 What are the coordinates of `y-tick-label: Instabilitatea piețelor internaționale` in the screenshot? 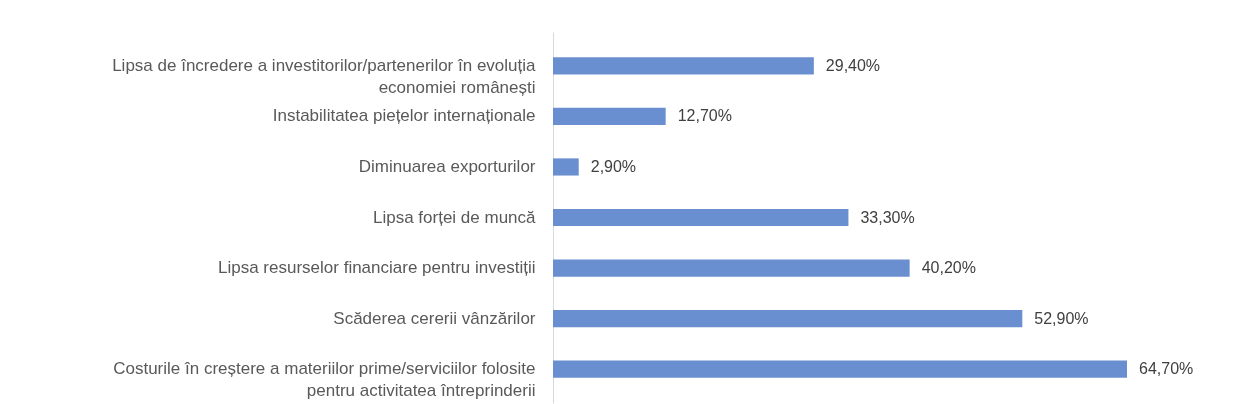 It's located at (404, 116).